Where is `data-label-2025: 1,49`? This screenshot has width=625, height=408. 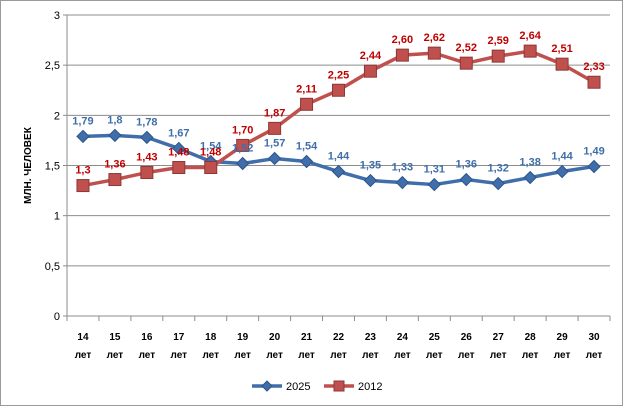
data-label-2025: 1,49 is located at coordinates (593, 152).